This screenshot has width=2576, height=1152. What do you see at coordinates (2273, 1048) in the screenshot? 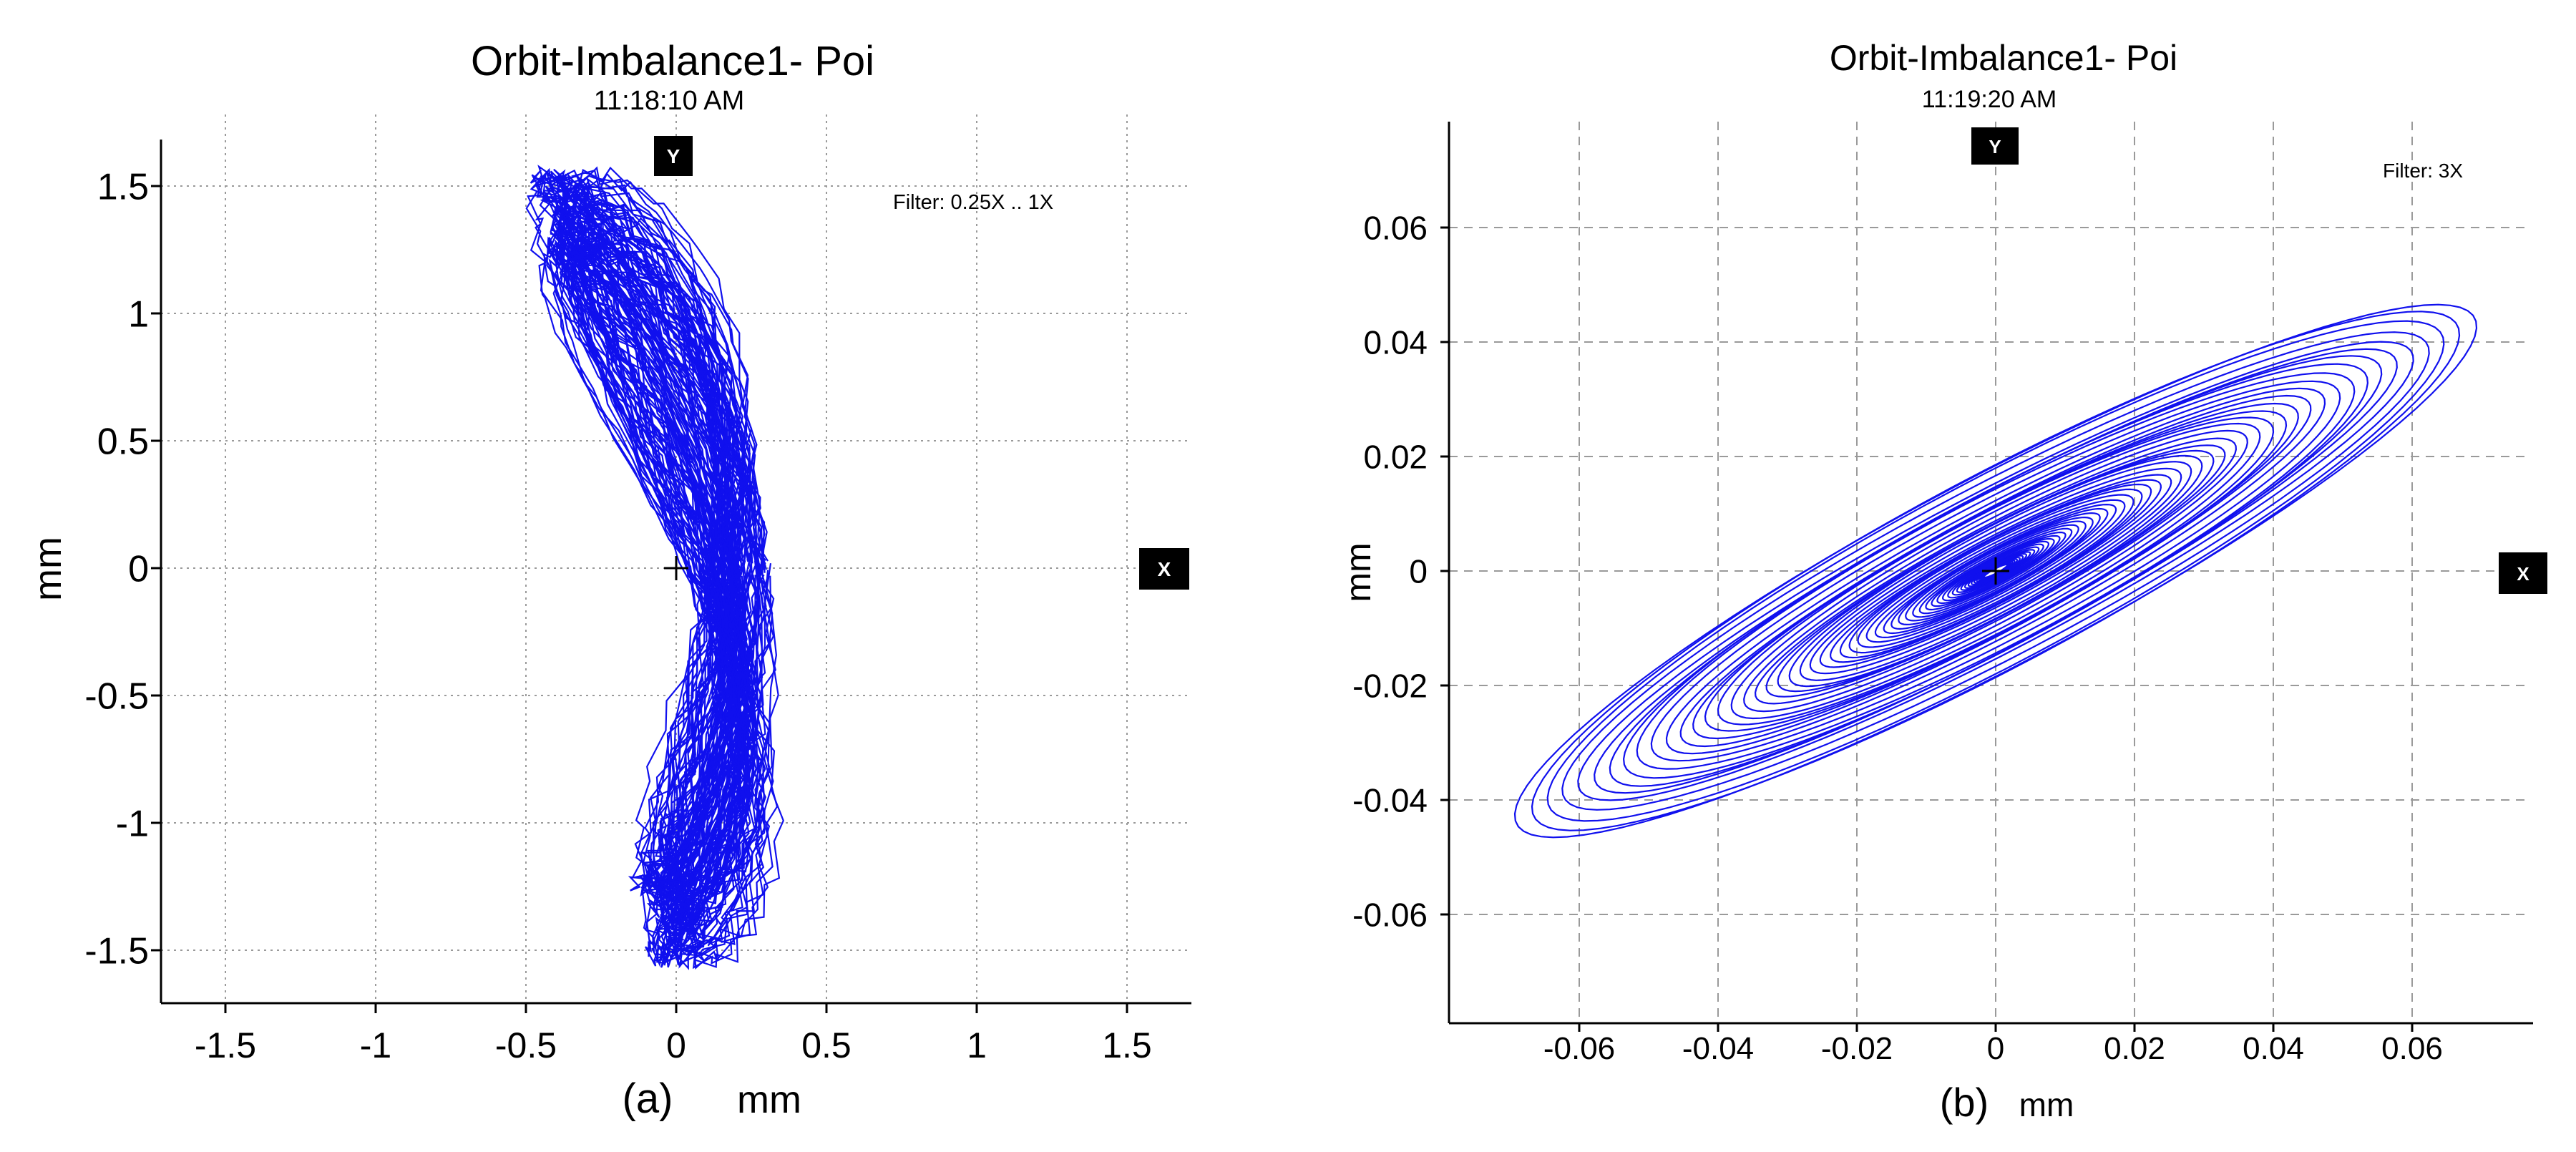
I see `x-tick-label: 0.04` at bounding box center [2273, 1048].